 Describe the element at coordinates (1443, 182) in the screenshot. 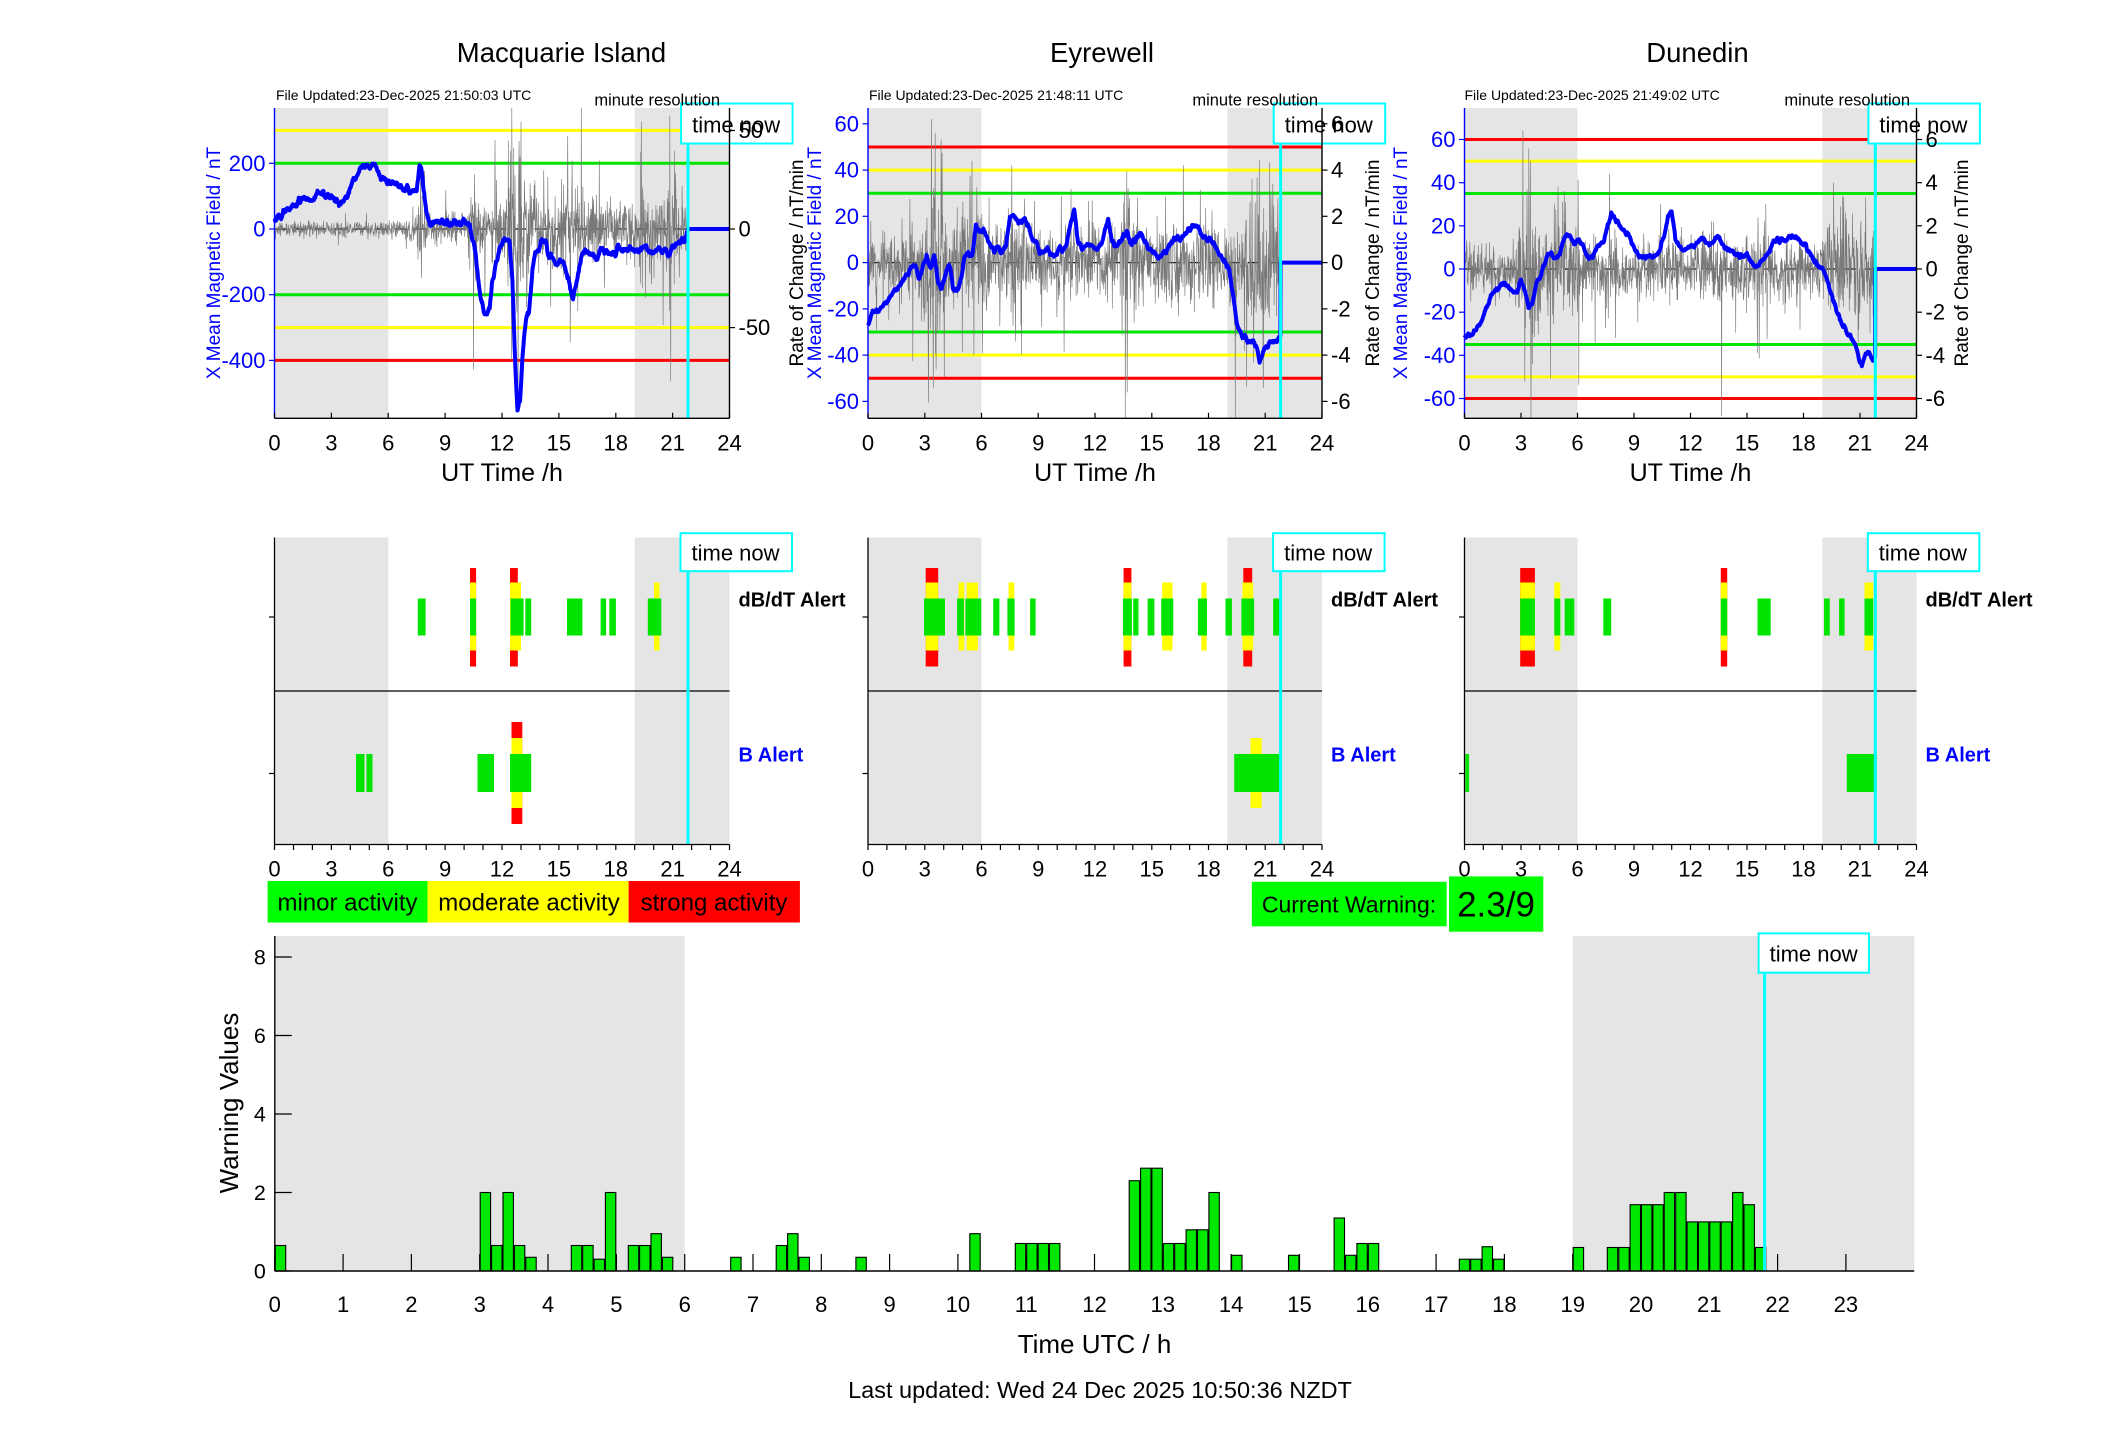

I see `svg-text: 40` at that location.